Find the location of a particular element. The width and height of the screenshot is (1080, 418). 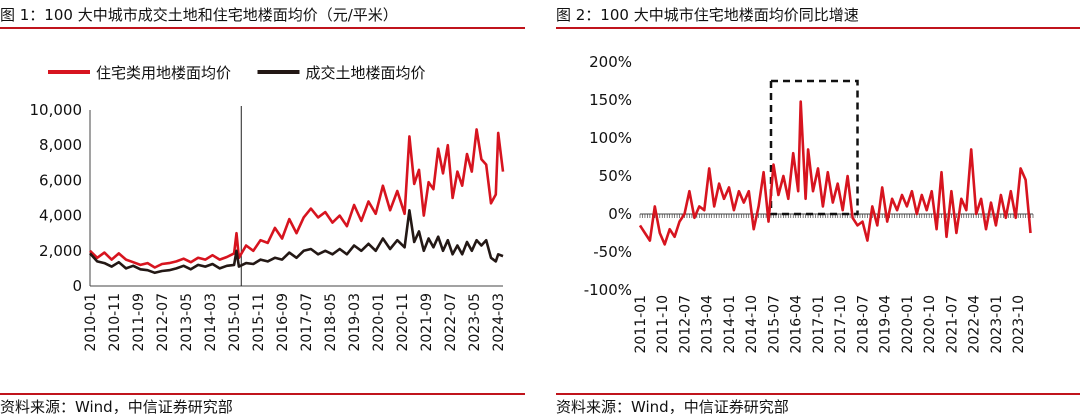

x-tick-label: 2022-04 is located at coordinates (975, 324).